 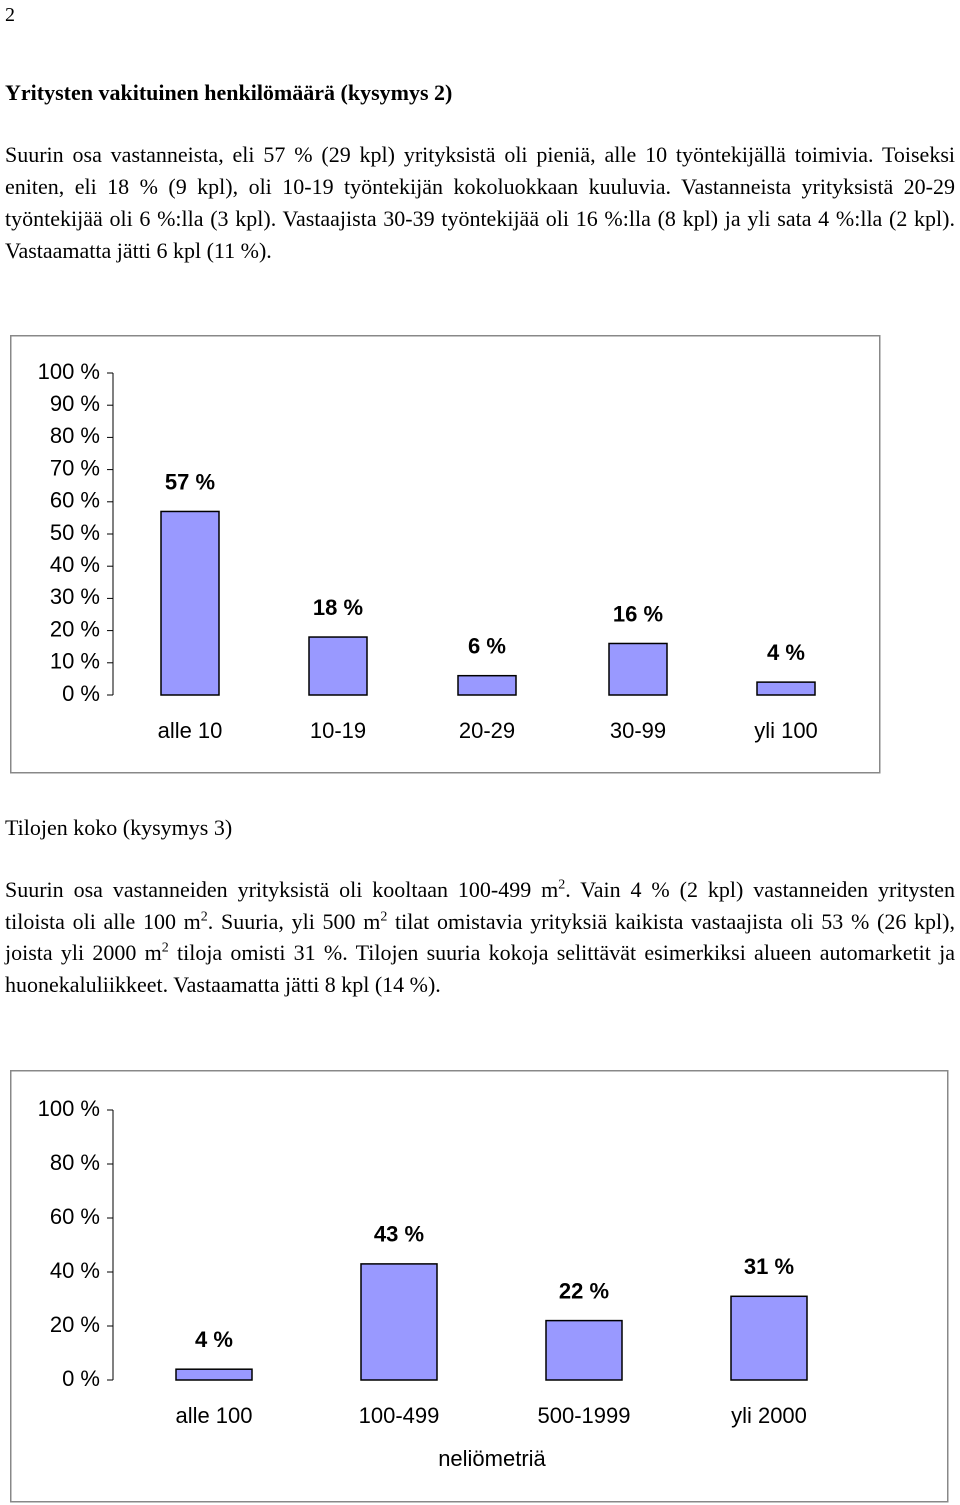 I want to click on value-label: 43 %, so click(x=399, y=1234).